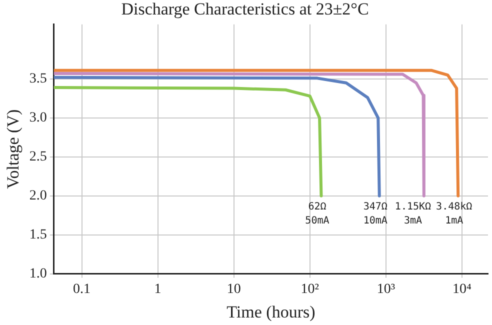 The image size is (492, 325). What do you see at coordinates (271, 312) in the screenshot?
I see `x-axis-title: Time (hours)` at bounding box center [271, 312].